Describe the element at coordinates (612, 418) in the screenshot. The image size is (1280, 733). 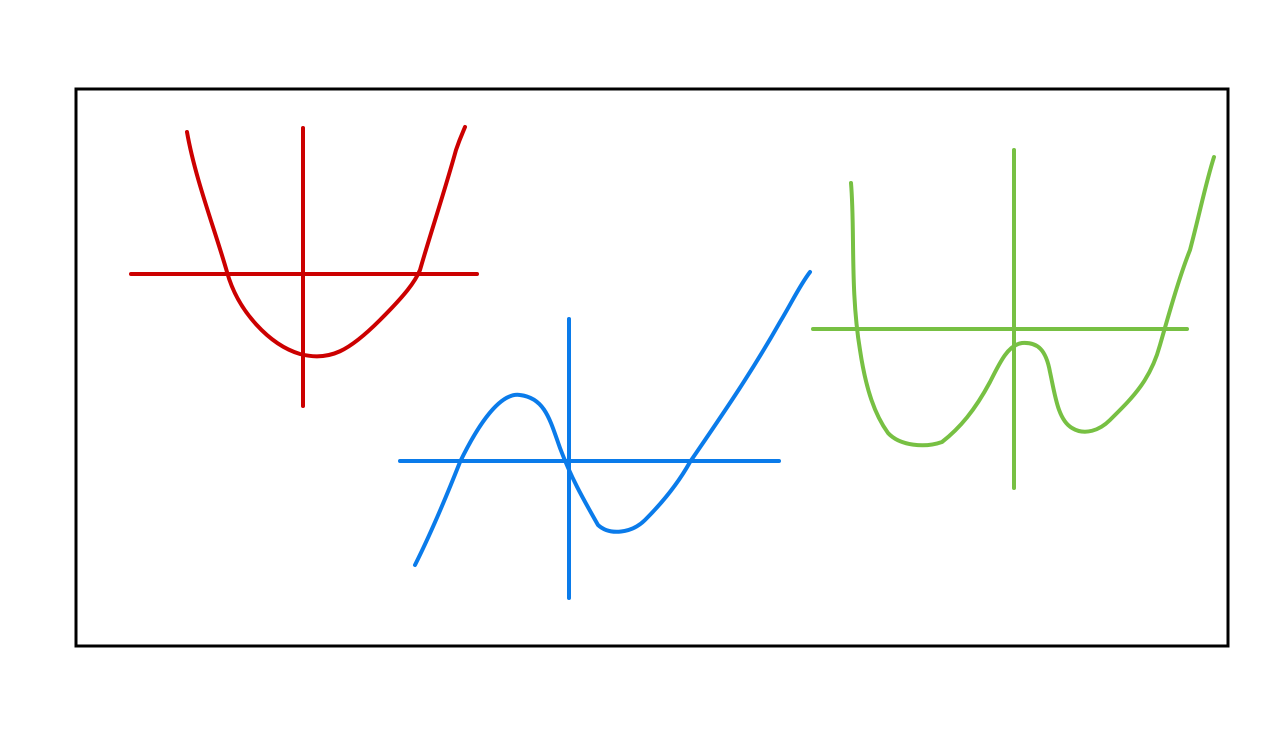
I see `cubic-curve` at that location.